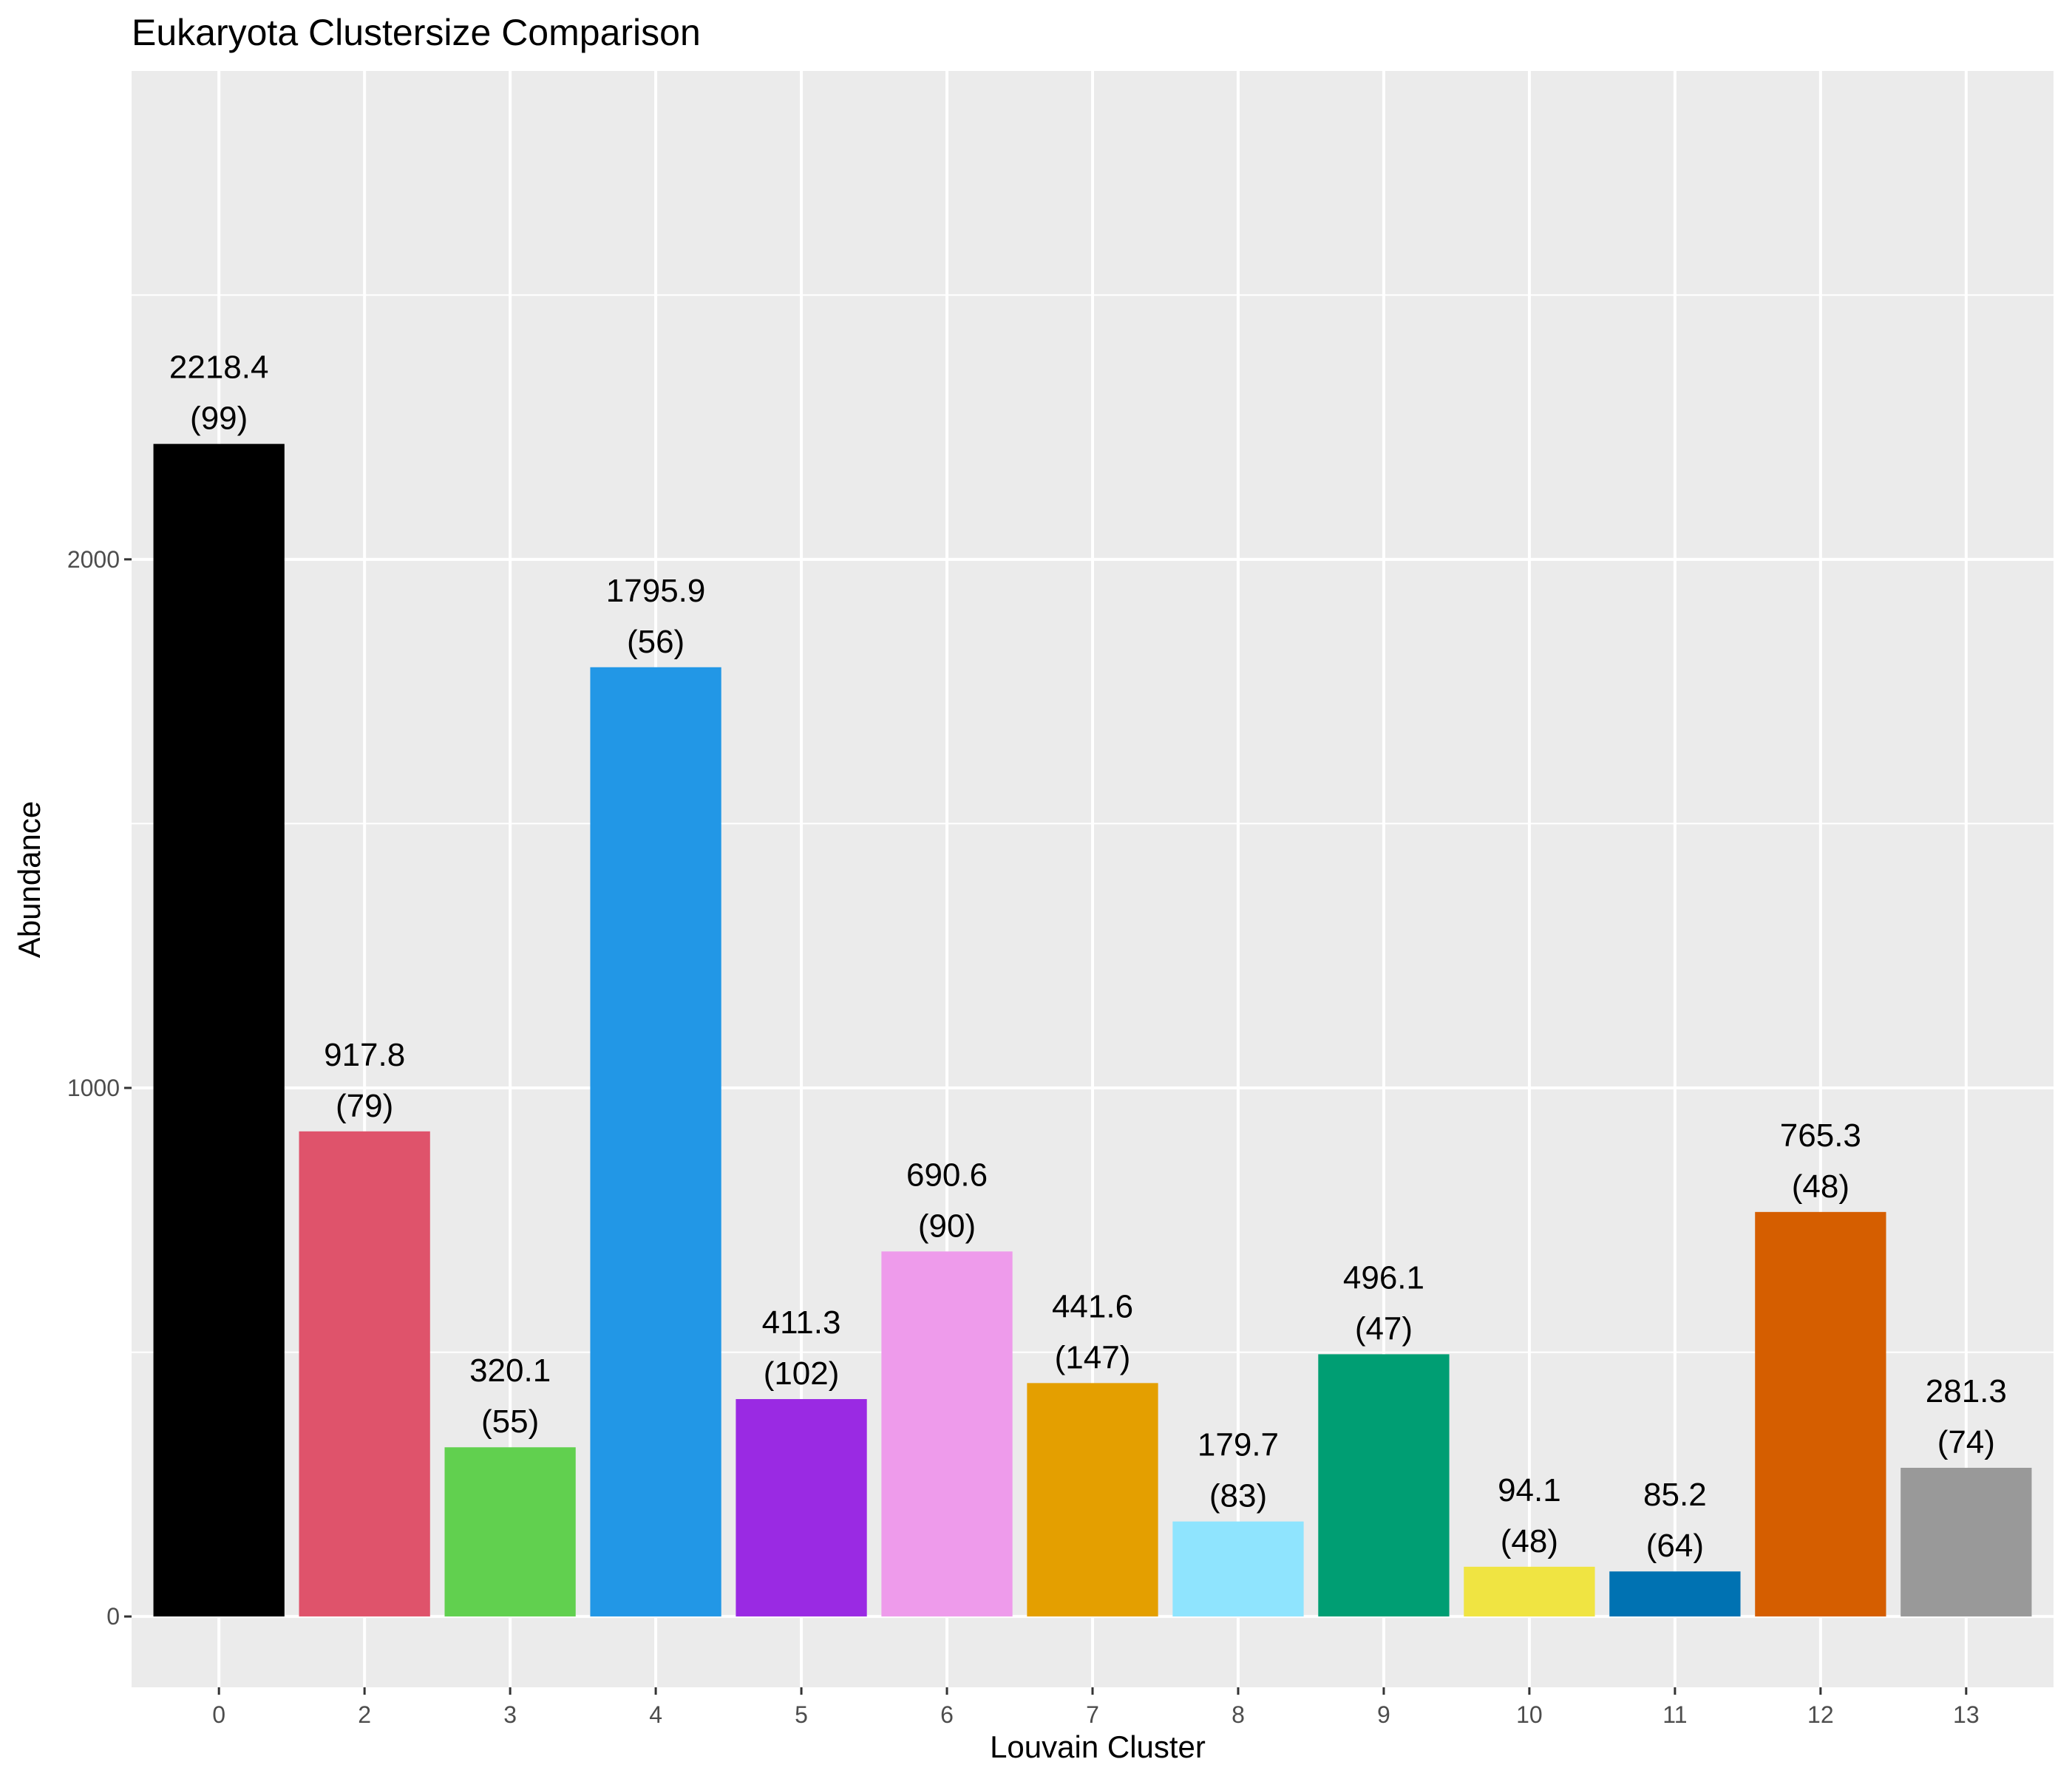 The height and width of the screenshot is (1776, 2072). Describe the element at coordinates (219, 368) in the screenshot. I see `bar-value-label: 2218.4` at that location.